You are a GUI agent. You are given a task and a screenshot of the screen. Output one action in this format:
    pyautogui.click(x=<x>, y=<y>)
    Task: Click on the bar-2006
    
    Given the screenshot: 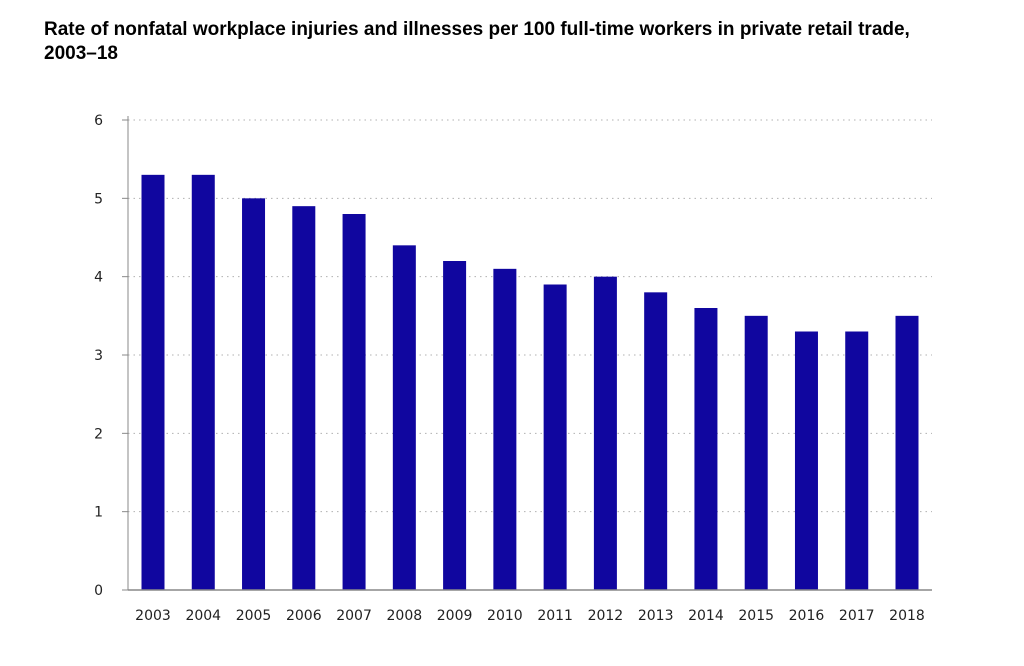 What is the action you would take?
    pyautogui.click(x=304, y=398)
    